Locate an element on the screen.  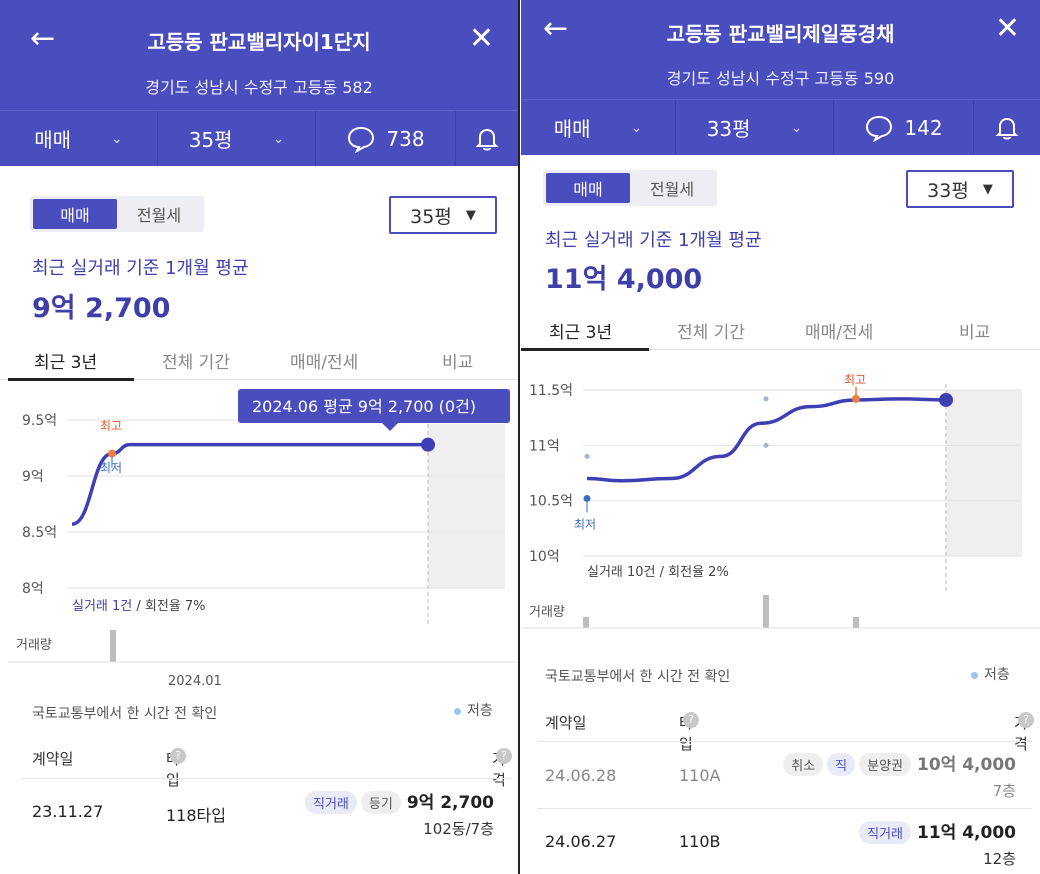
caret-down-icon: ▼ is located at coordinates (987, 189).